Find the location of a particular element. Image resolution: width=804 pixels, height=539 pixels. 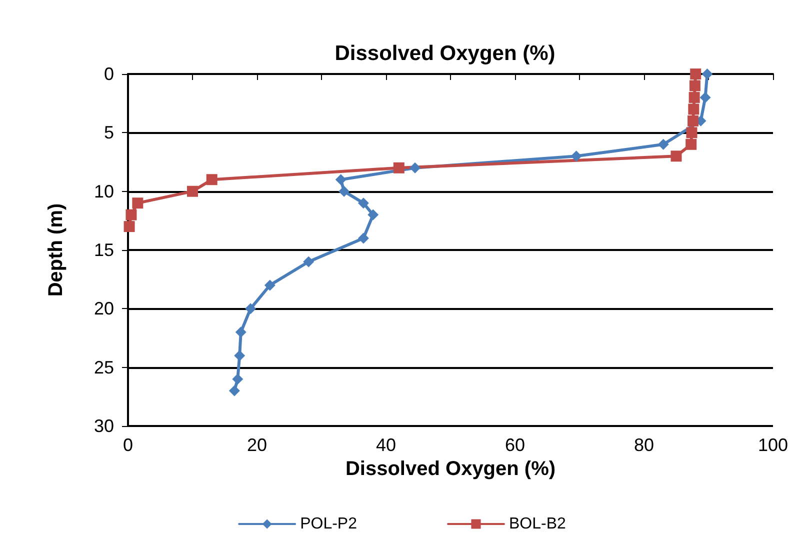

x-axis-title: Dissolved Oxygen (%) is located at coordinates (450, 469).